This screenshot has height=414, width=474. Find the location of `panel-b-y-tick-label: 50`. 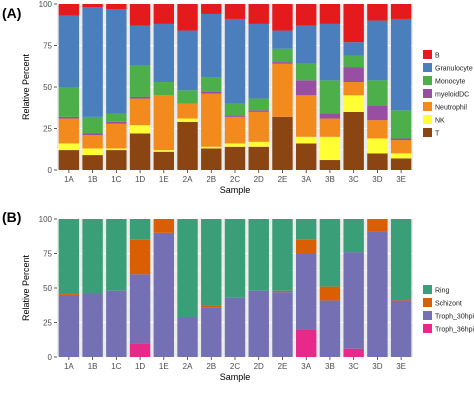

panel-b-y-tick-label: 50 is located at coordinates (47, 288).